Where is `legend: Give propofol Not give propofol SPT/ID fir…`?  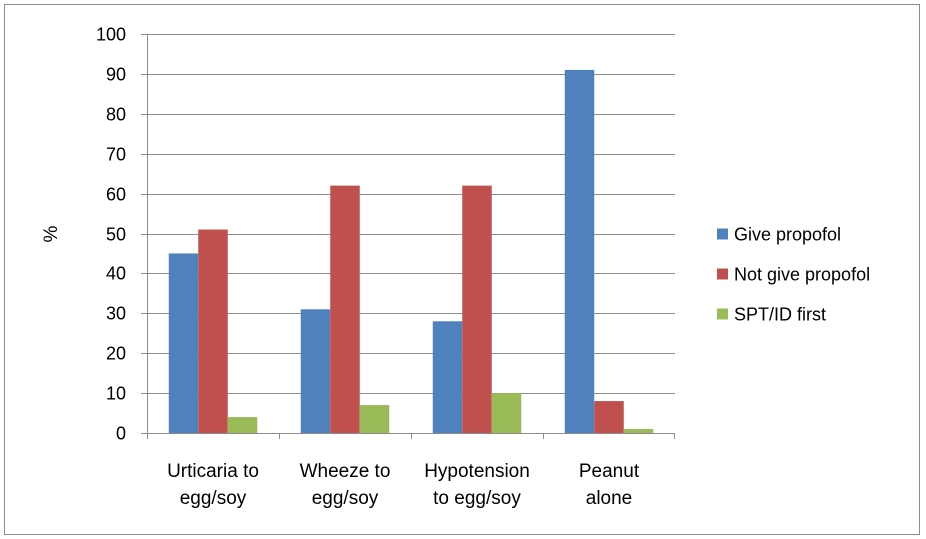
legend: Give propofol Not give propofol SPT/ID fir… is located at coordinates (793, 275).